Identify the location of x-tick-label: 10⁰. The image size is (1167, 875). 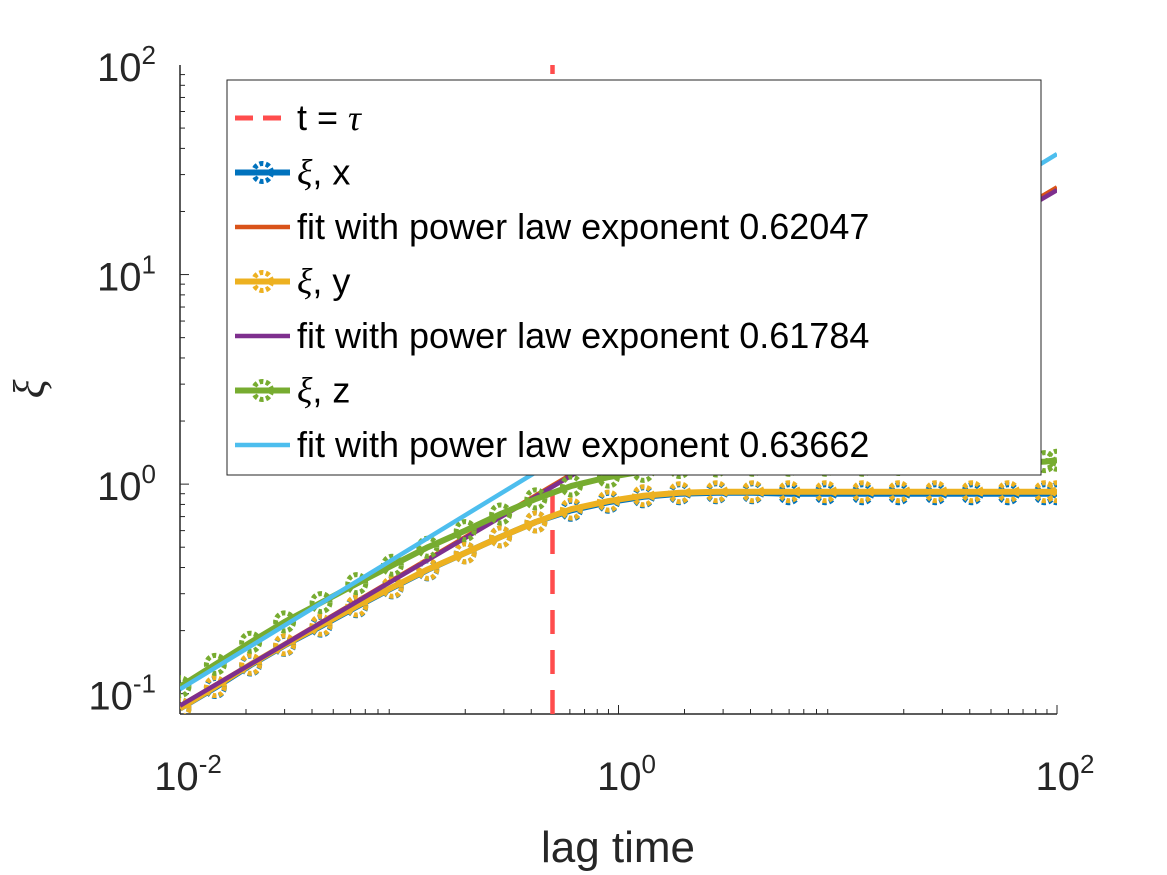
(626, 774).